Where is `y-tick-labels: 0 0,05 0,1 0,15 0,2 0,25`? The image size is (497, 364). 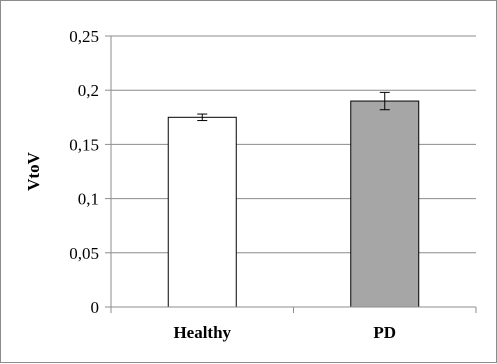 y-tick-labels: 0 0,05 0,1 0,15 0,2 0,25 is located at coordinates (84, 172).